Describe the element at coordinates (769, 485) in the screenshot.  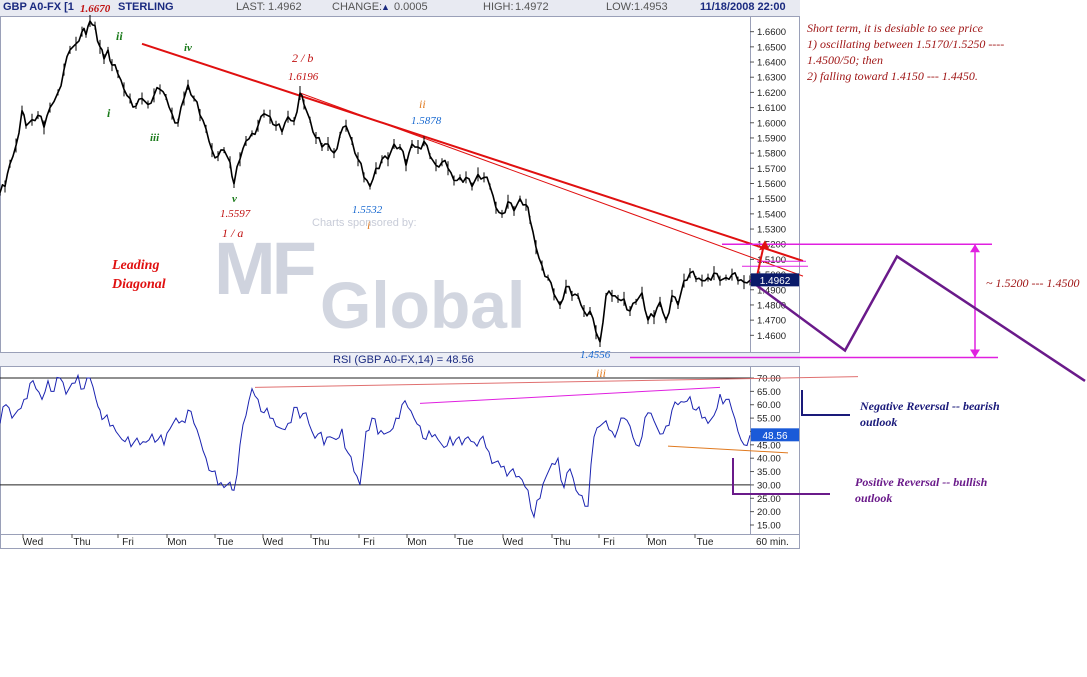
I see `rsi-tick-label: 30.00` at that location.